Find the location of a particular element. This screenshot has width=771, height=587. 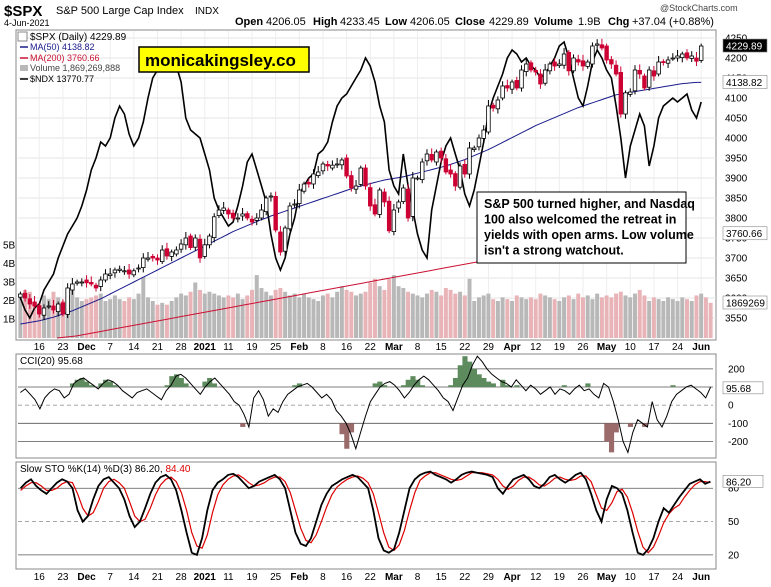

sto-label-main: Slow STO %K(14) %D(3) 86.20, is located at coordinates (92, 469).